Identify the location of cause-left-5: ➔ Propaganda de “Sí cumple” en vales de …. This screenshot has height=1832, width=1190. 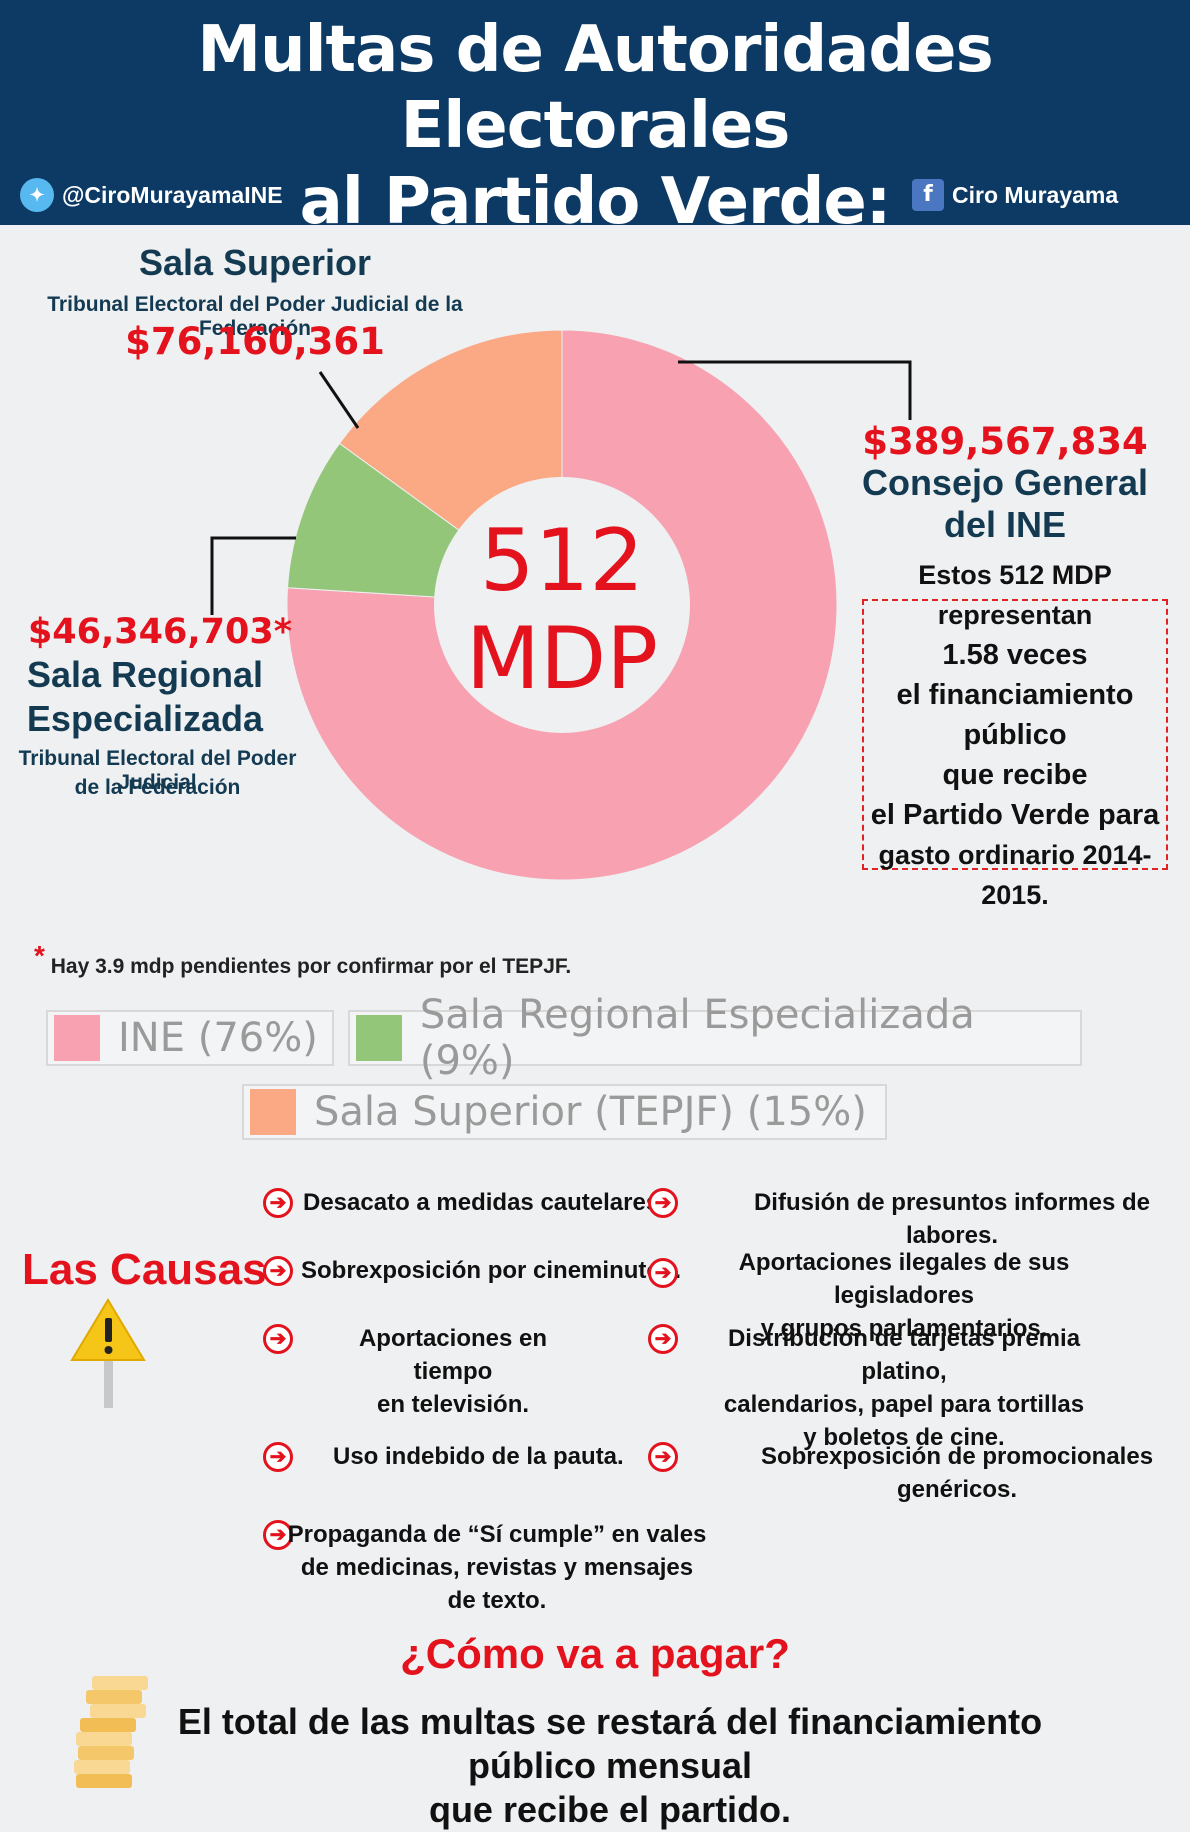
(485, 1567).